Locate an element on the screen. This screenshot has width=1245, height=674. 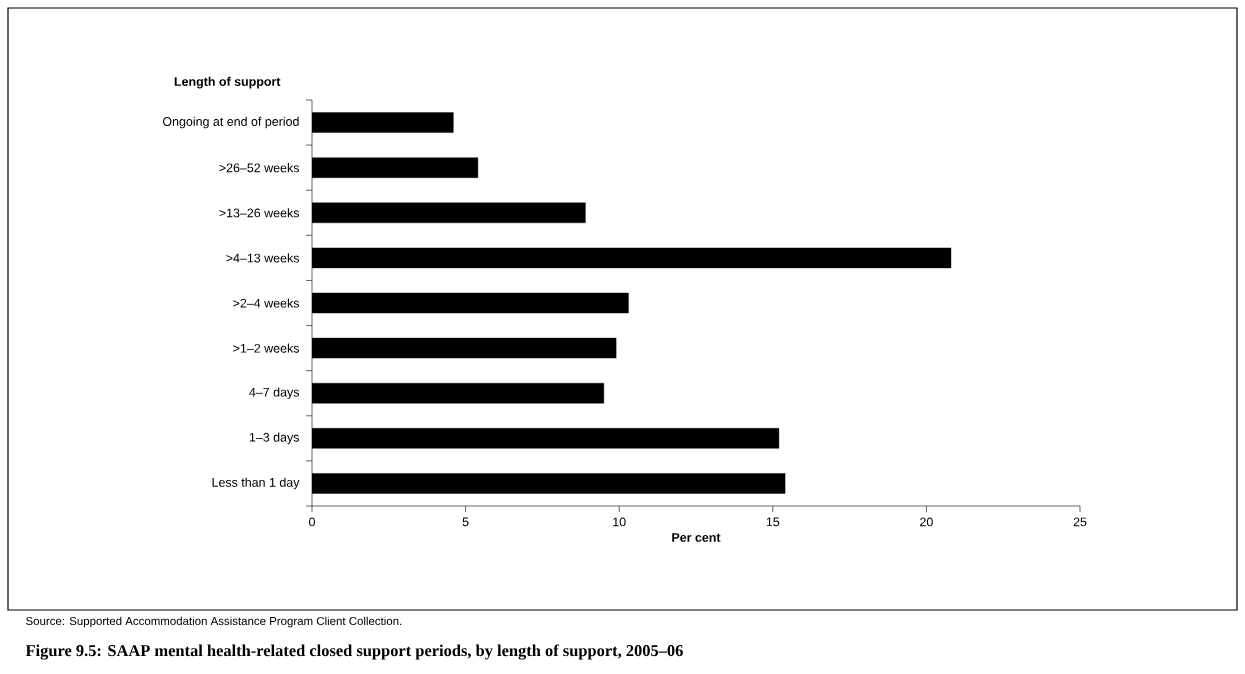
y-tick-label: 1–3 days is located at coordinates (274, 438).